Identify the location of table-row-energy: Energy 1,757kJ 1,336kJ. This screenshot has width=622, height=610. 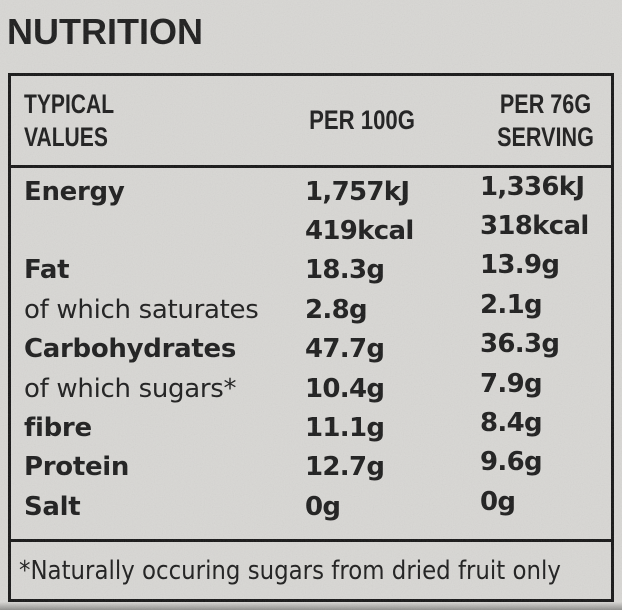
(311, 191).